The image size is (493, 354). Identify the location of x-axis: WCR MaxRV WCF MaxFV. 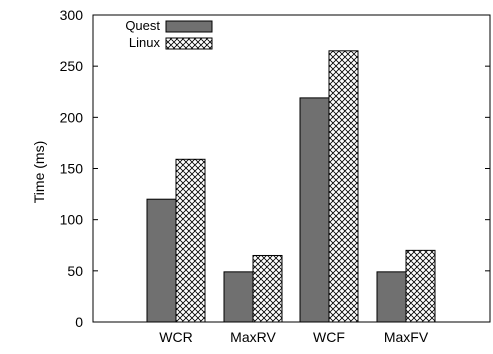
(294, 337).